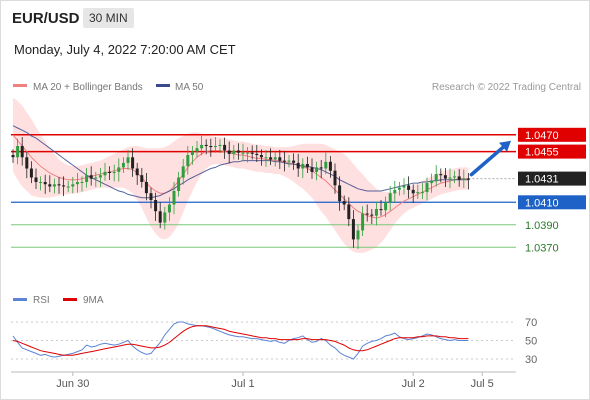  I want to click on ma20-legend-label: MA 20 + Bollinger Bands, so click(88, 87).